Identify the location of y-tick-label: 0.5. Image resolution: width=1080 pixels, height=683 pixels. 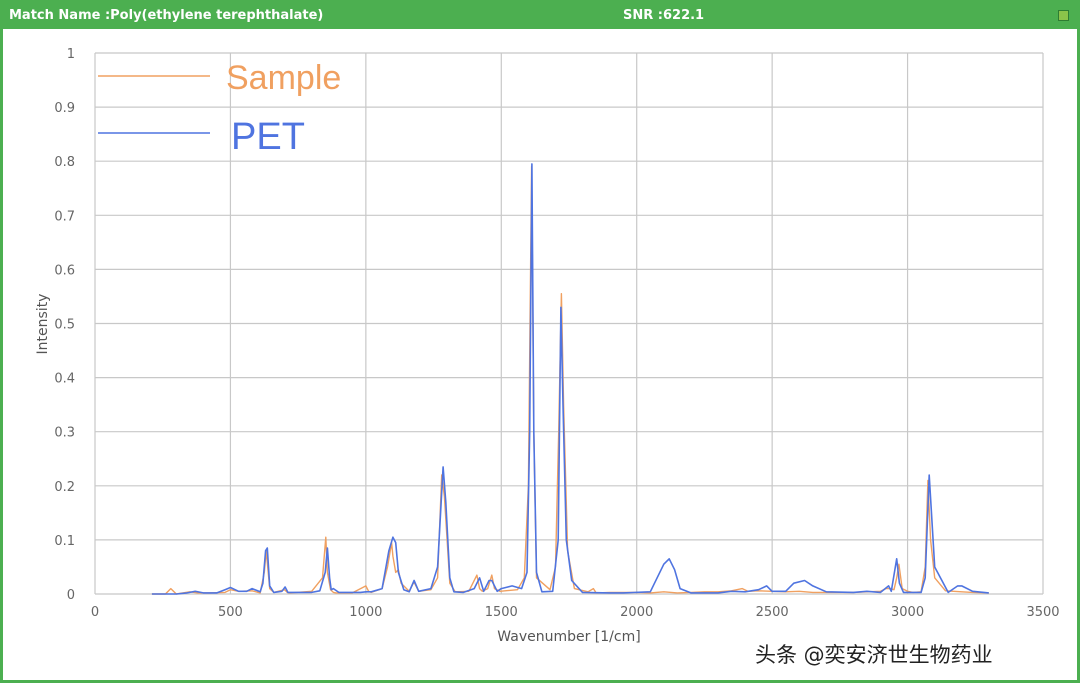
(64, 325).